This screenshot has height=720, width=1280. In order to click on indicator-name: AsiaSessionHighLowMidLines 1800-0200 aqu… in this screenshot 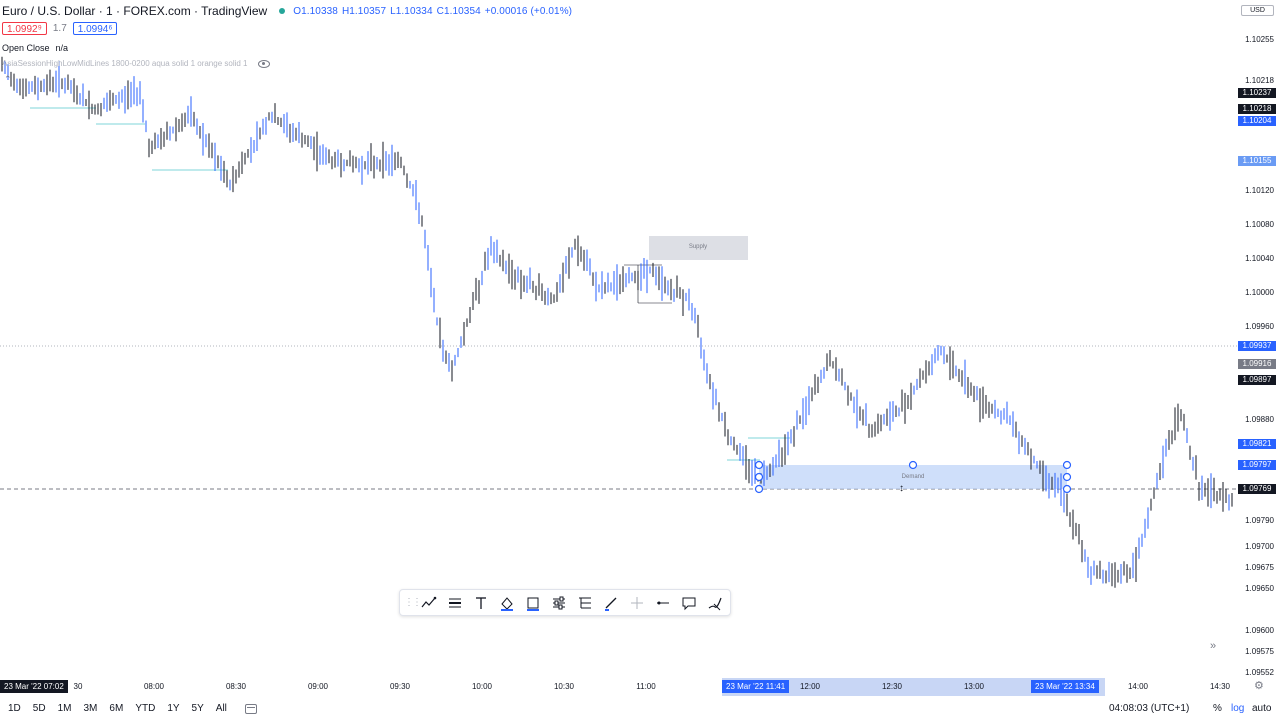, I will do `click(125, 63)`.